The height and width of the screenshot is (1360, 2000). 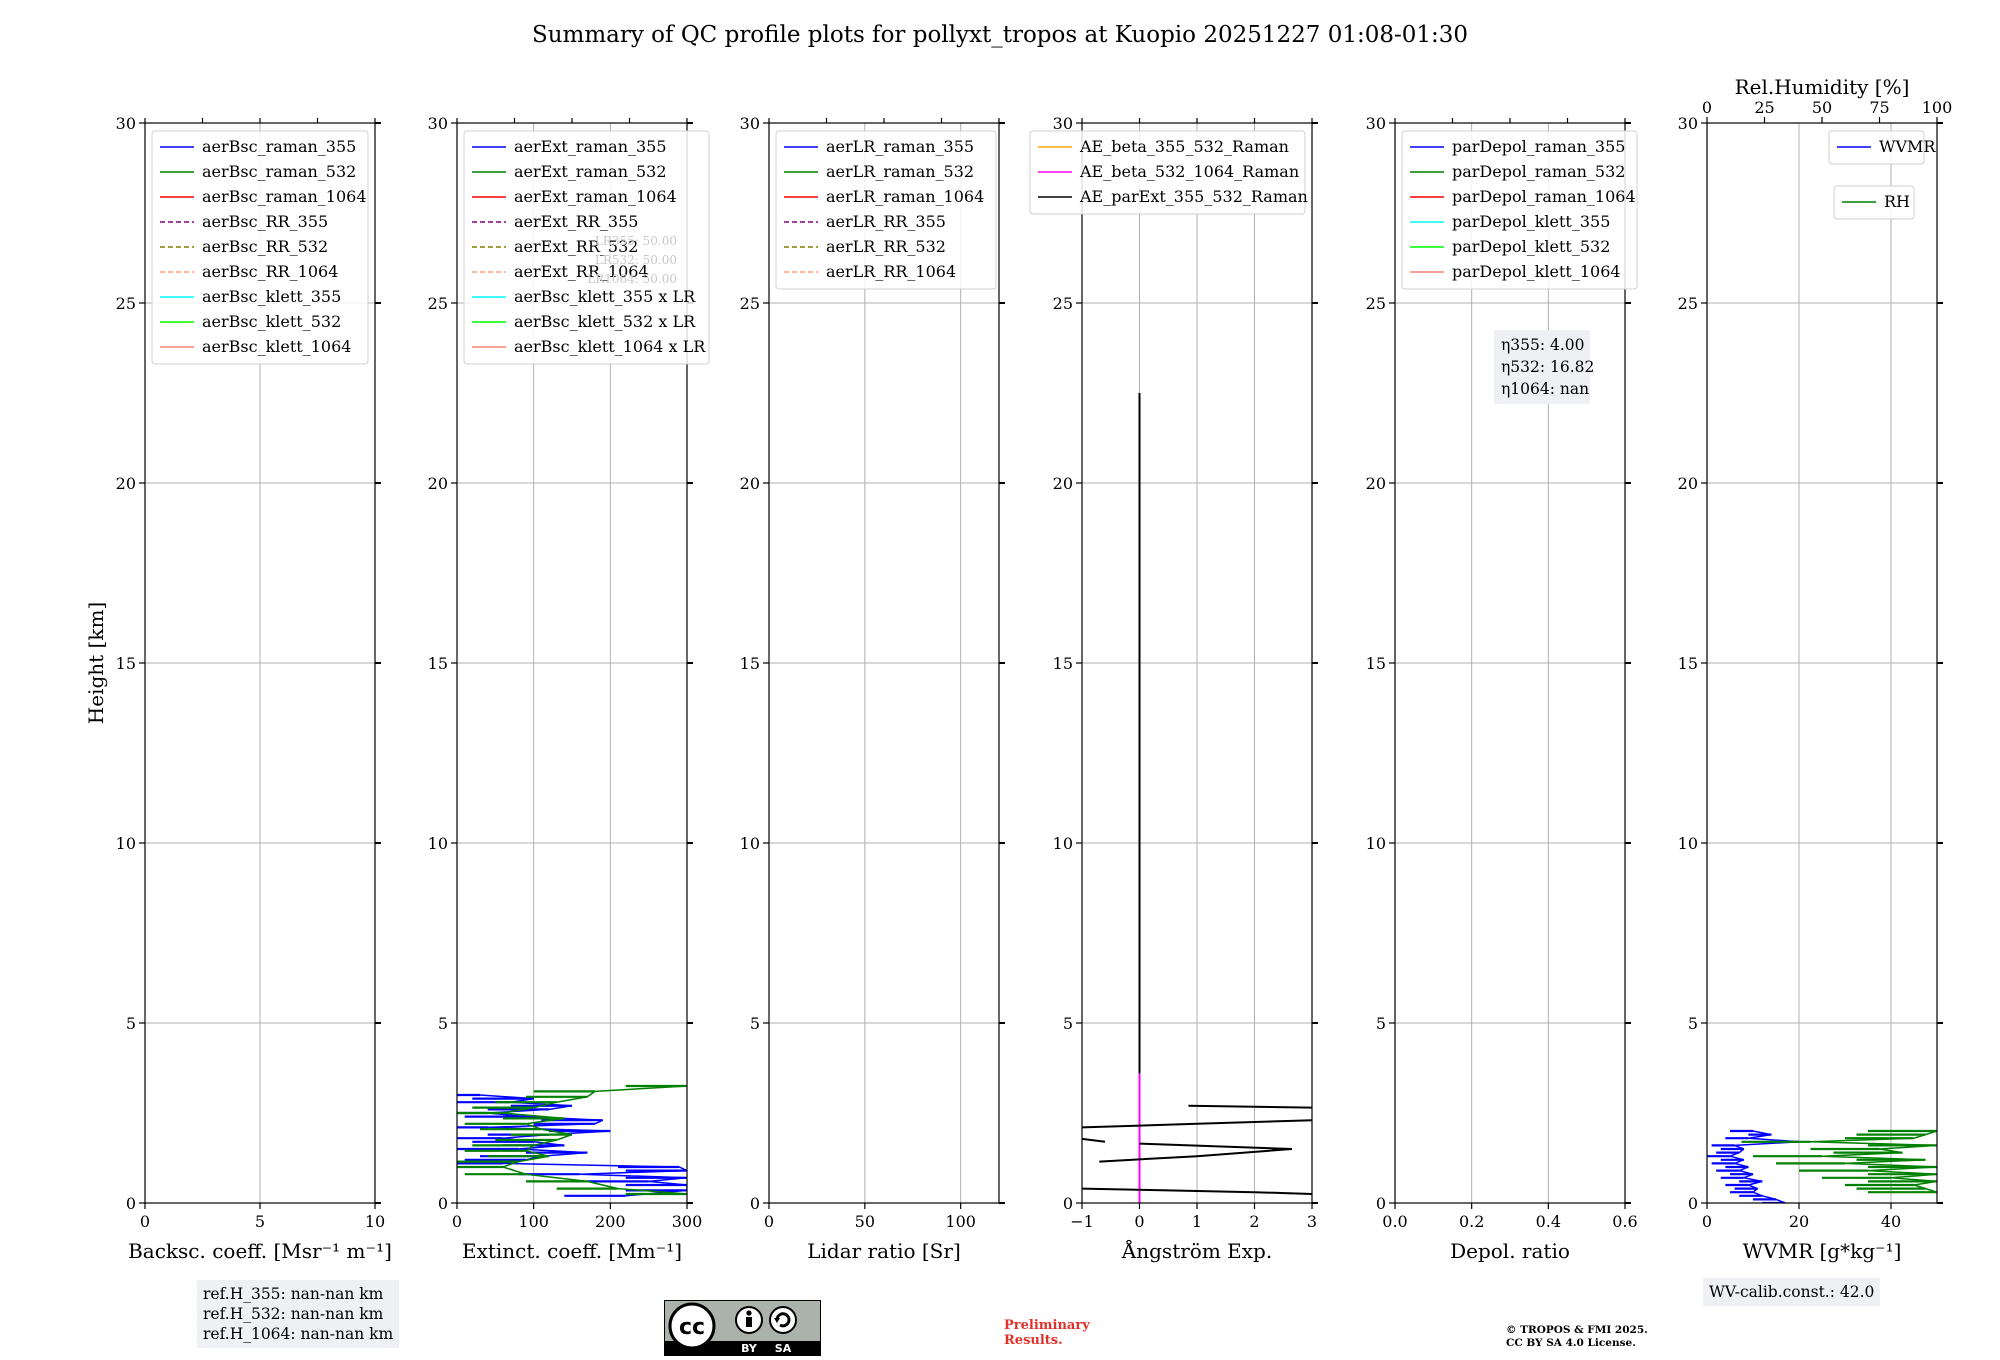 I want to click on x-tick-label: 300, so click(x=687, y=1221).